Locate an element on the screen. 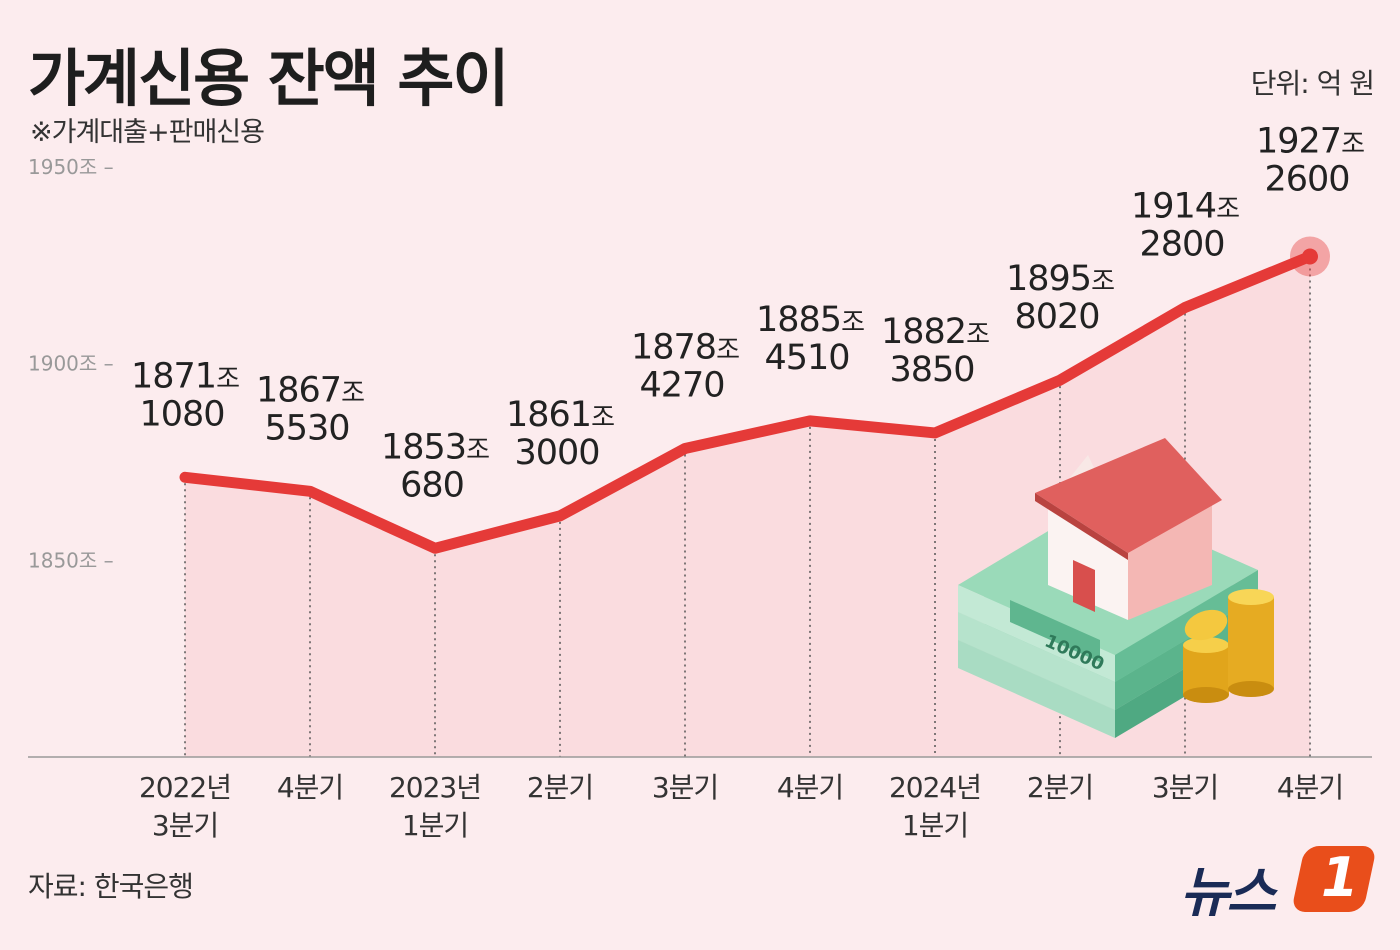  data-label-eok: 3850 is located at coordinates (931, 370).